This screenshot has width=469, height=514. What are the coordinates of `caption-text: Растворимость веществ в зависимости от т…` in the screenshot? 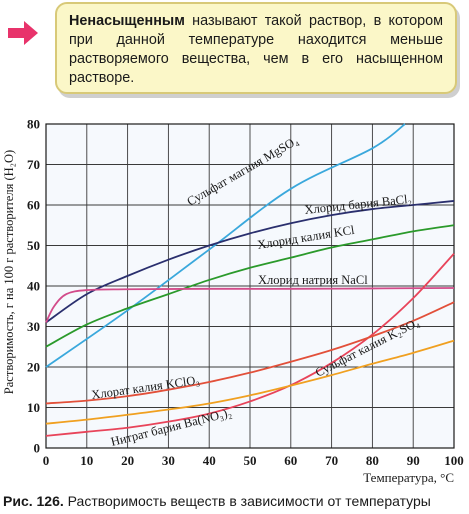 It's located at (247, 501).